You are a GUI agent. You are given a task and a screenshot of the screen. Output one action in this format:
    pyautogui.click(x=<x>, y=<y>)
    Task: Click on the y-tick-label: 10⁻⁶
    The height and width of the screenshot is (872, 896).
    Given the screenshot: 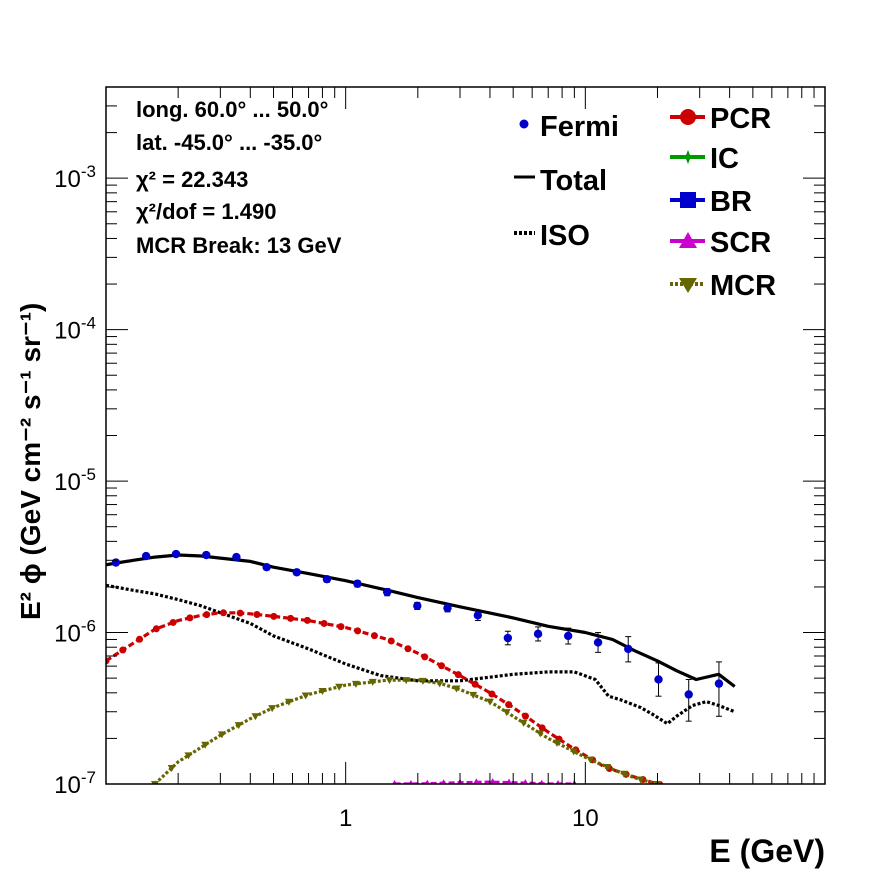 What is the action you would take?
    pyautogui.click(x=75, y=632)
    